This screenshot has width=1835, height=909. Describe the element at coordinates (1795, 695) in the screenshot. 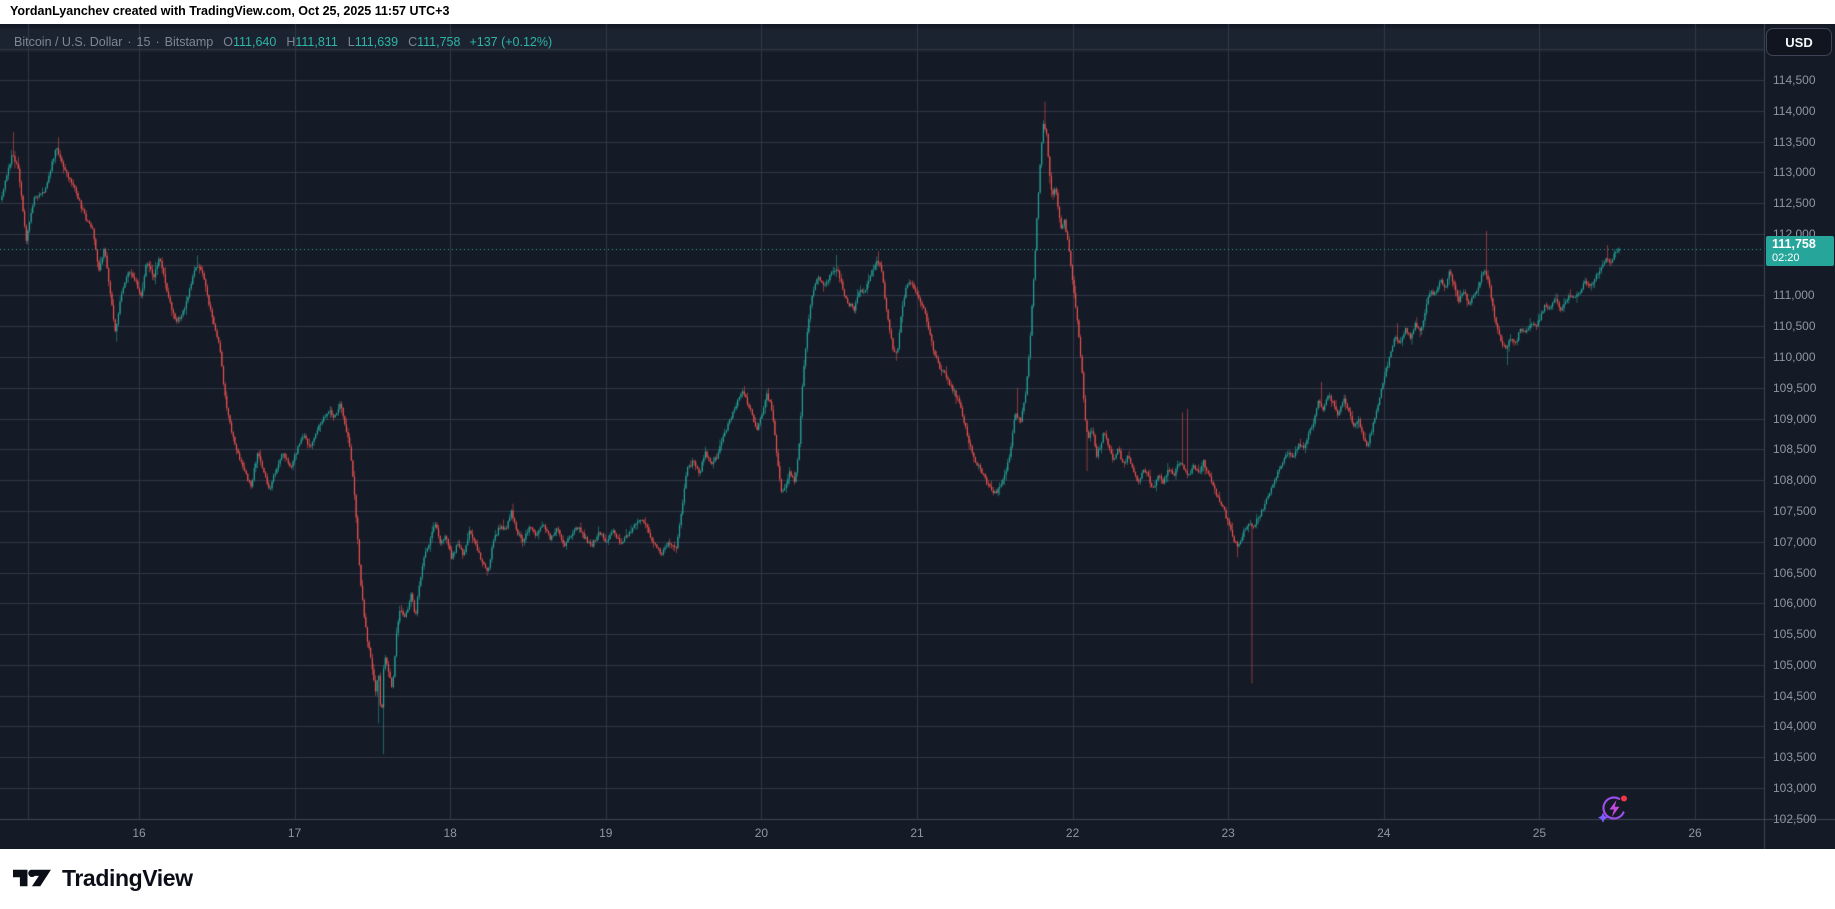

I see `price-axis-label: 104,500` at that location.